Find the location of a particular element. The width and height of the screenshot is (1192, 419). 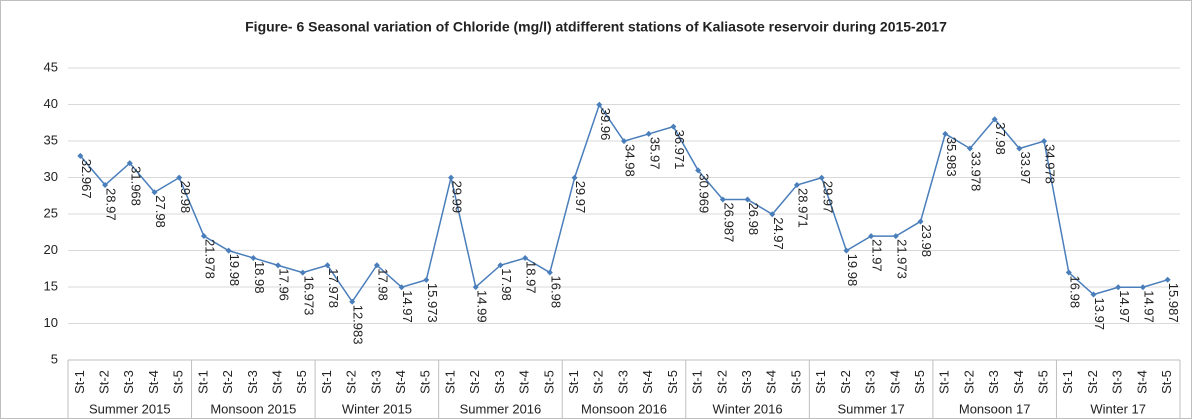

y-tick-label: 45 is located at coordinates (51, 66).